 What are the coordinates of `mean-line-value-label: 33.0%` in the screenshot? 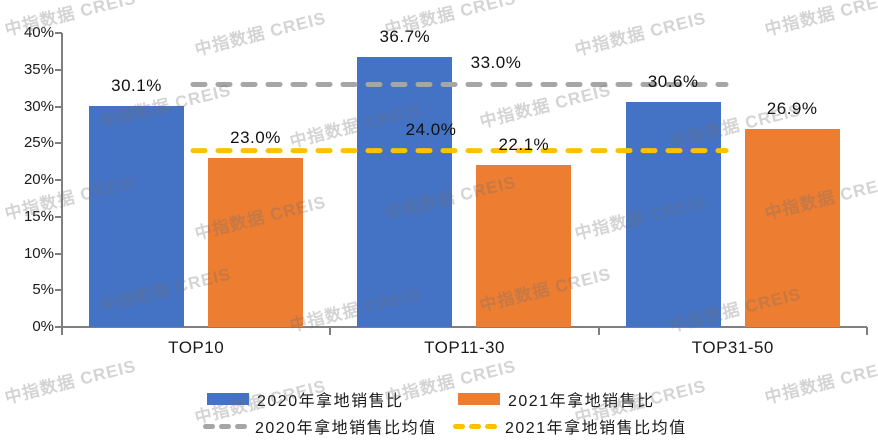 It's located at (496, 63).